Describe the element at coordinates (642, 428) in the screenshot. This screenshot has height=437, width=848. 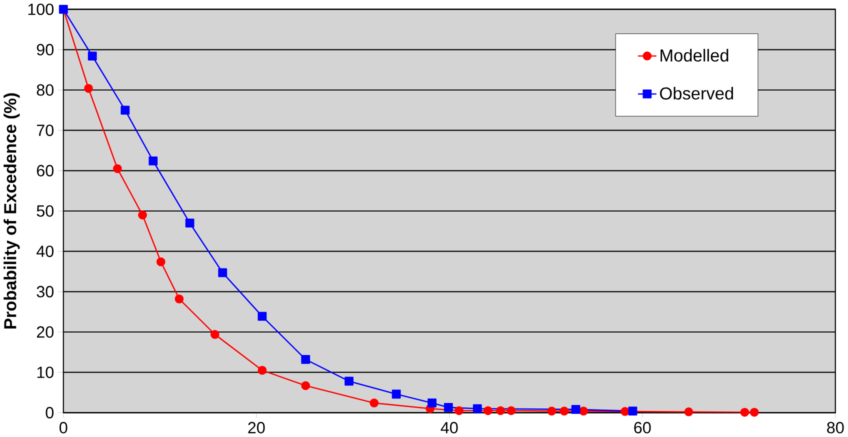
I see `x-tick-label: 60` at that location.